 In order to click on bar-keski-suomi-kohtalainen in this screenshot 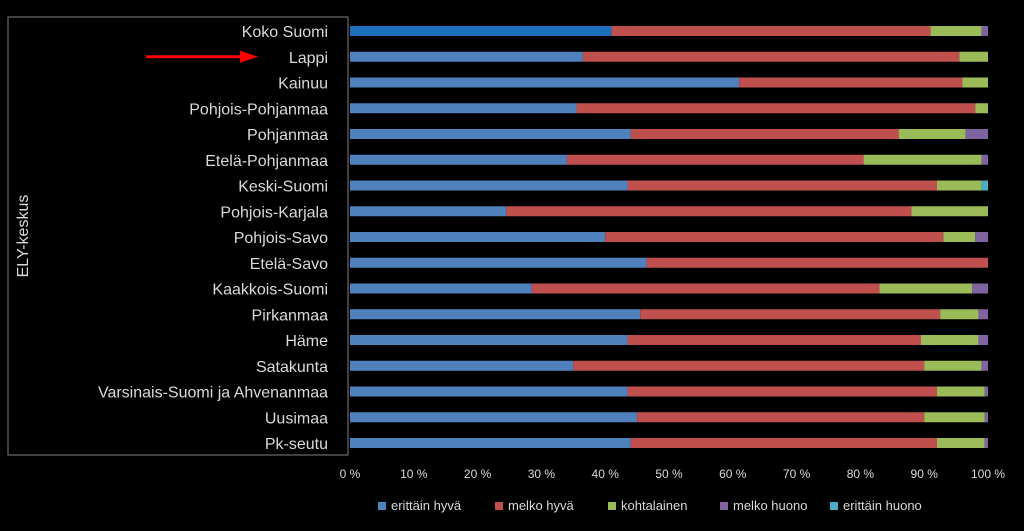, I will do `click(959, 185)`.